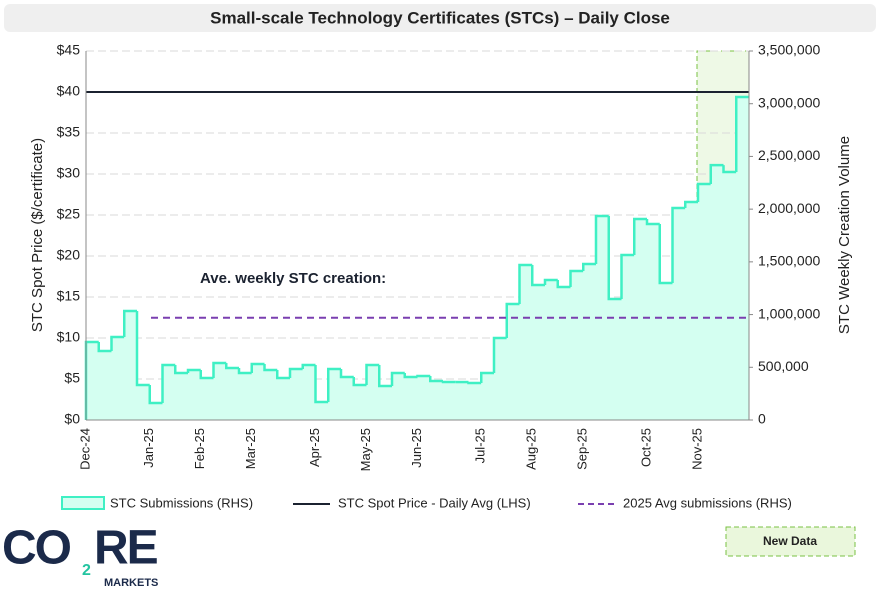  I want to click on y-tick-label: $30, so click(69, 173).